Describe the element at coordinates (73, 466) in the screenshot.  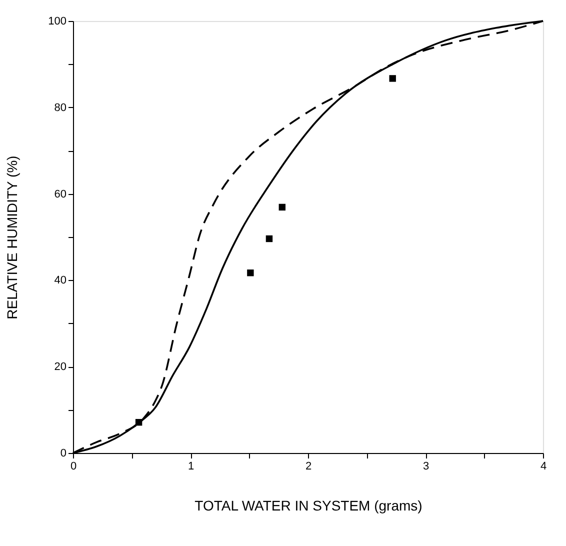
I see `x-tick-label: 0` at that location.